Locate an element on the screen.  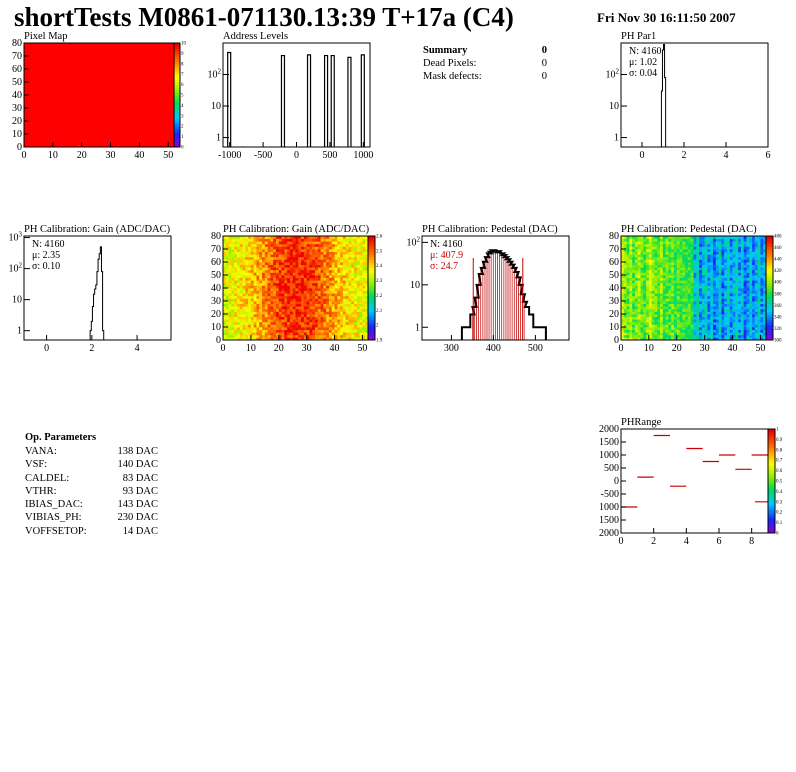
stat-value: 0.10 is located at coordinates (52, 266).